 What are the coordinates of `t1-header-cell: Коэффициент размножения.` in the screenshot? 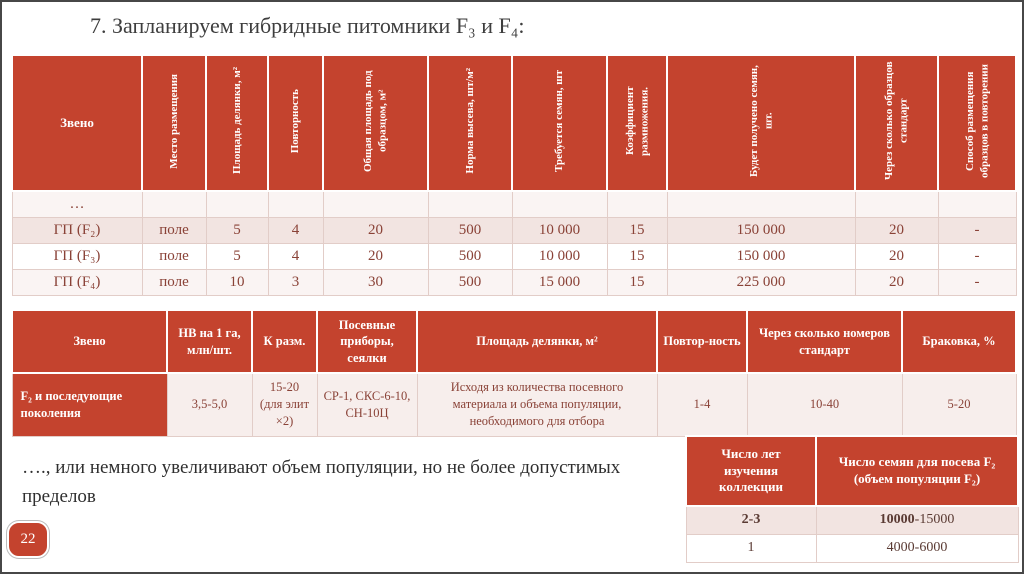 It's located at (637, 123).